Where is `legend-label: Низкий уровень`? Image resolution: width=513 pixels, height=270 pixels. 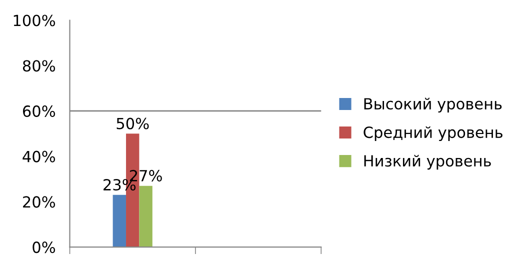 legend-label: Низкий уровень is located at coordinates (427, 162).